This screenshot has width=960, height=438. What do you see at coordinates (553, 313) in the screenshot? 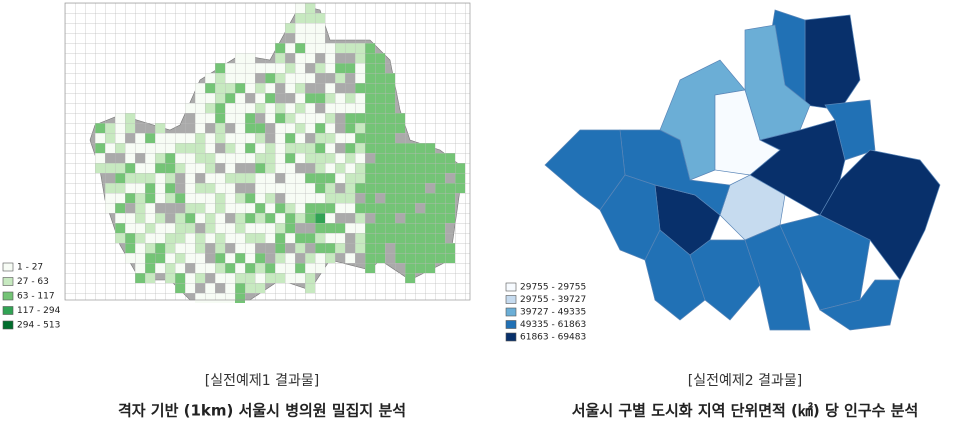
I see `legend-label: 39727 - 49335` at bounding box center [553, 313].